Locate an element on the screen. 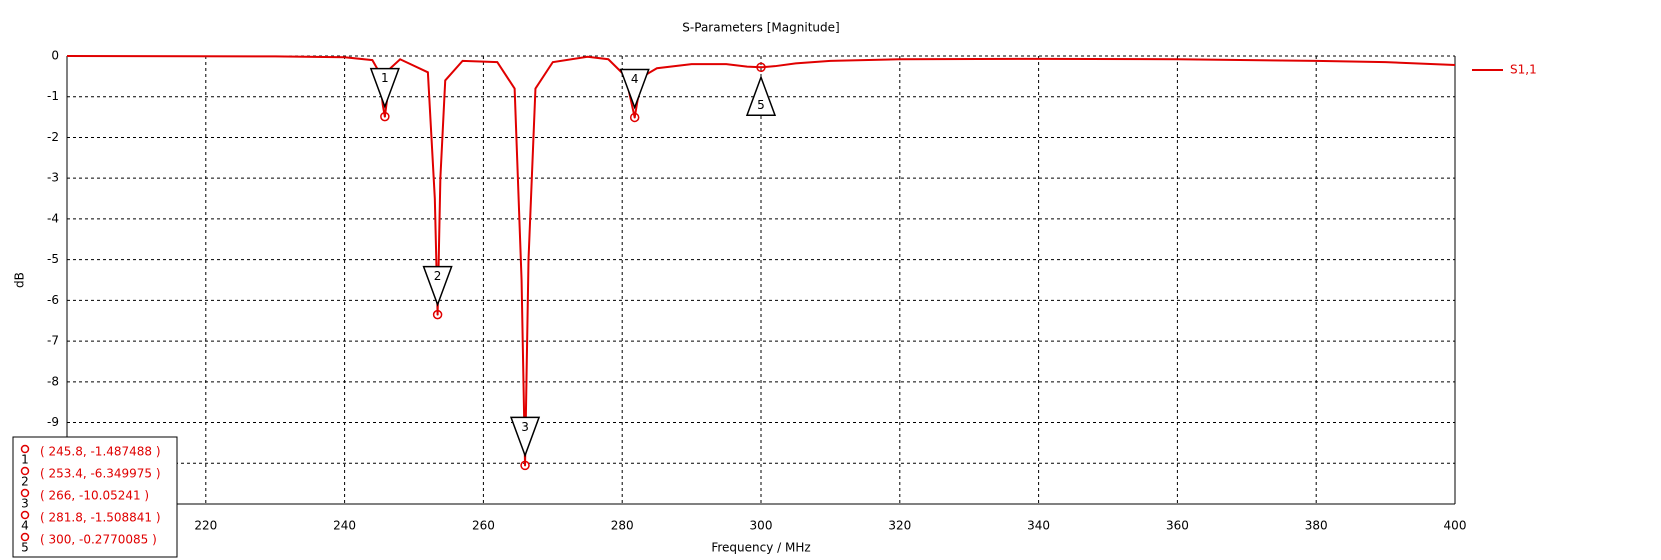 The height and width of the screenshot is (560, 1661). chart-title: S-Parameters [Magnitude] is located at coordinates (760, 28).